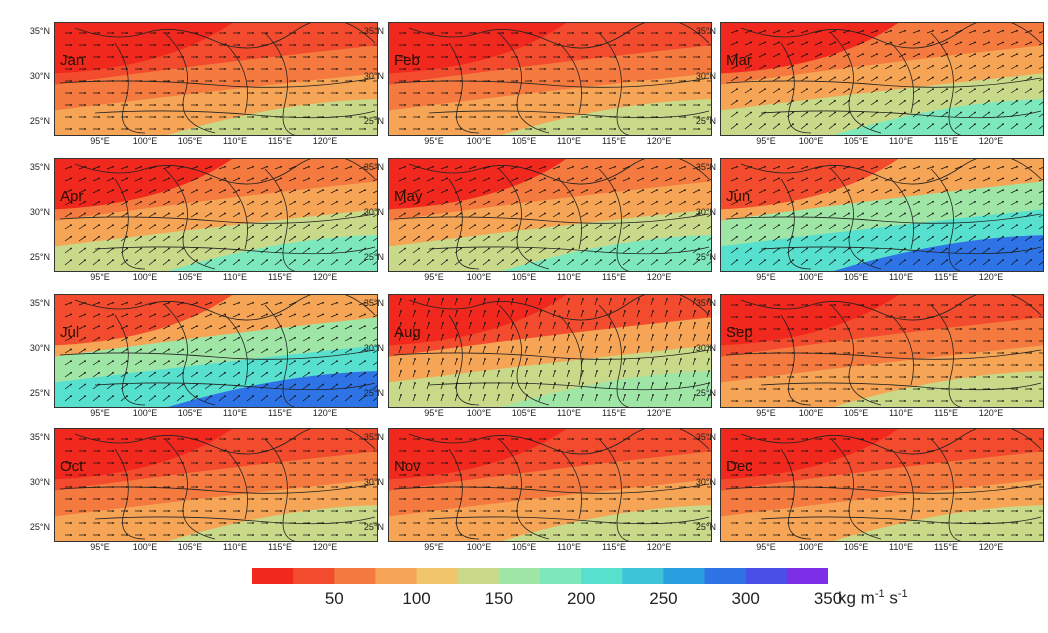 The image size is (1048, 633). What do you see at coordinates (738, 196) in the screenshot?
I see `month-label: Jun` at bounding box center [738, 196].